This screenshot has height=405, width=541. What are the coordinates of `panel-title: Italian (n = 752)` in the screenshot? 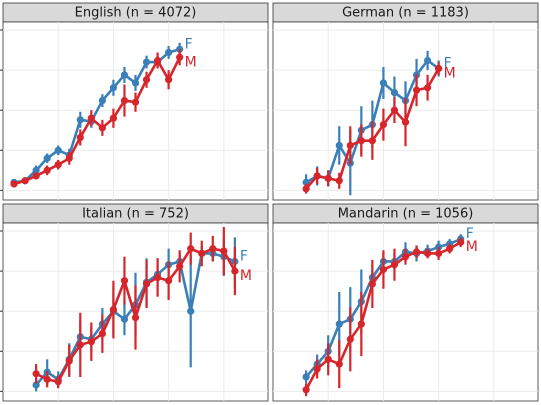 It's located at (135, 214).